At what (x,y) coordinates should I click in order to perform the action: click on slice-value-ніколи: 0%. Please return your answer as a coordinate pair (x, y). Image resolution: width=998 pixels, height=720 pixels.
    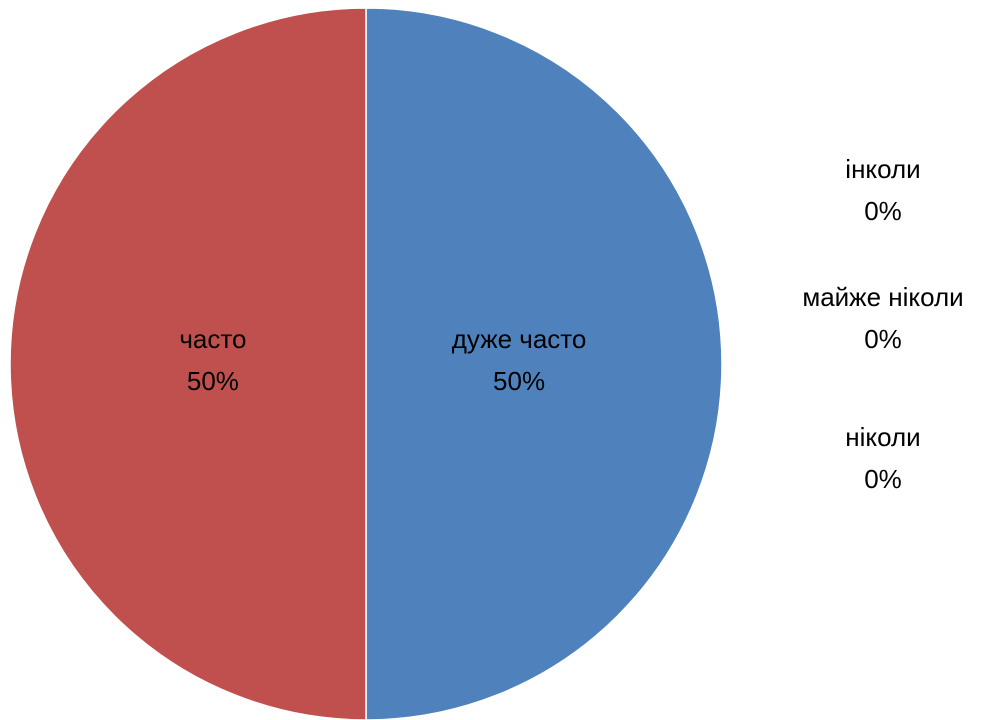
    Looking at the image, I should click on (883, 479).